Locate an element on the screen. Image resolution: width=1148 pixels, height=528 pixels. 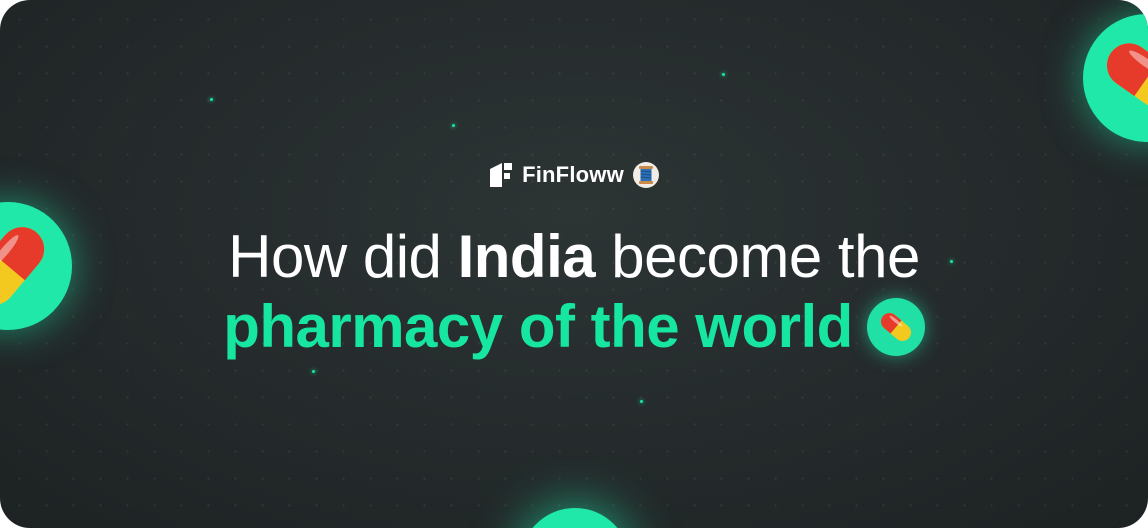
finfloww-logo-icon is located at coordinates (501, 175).